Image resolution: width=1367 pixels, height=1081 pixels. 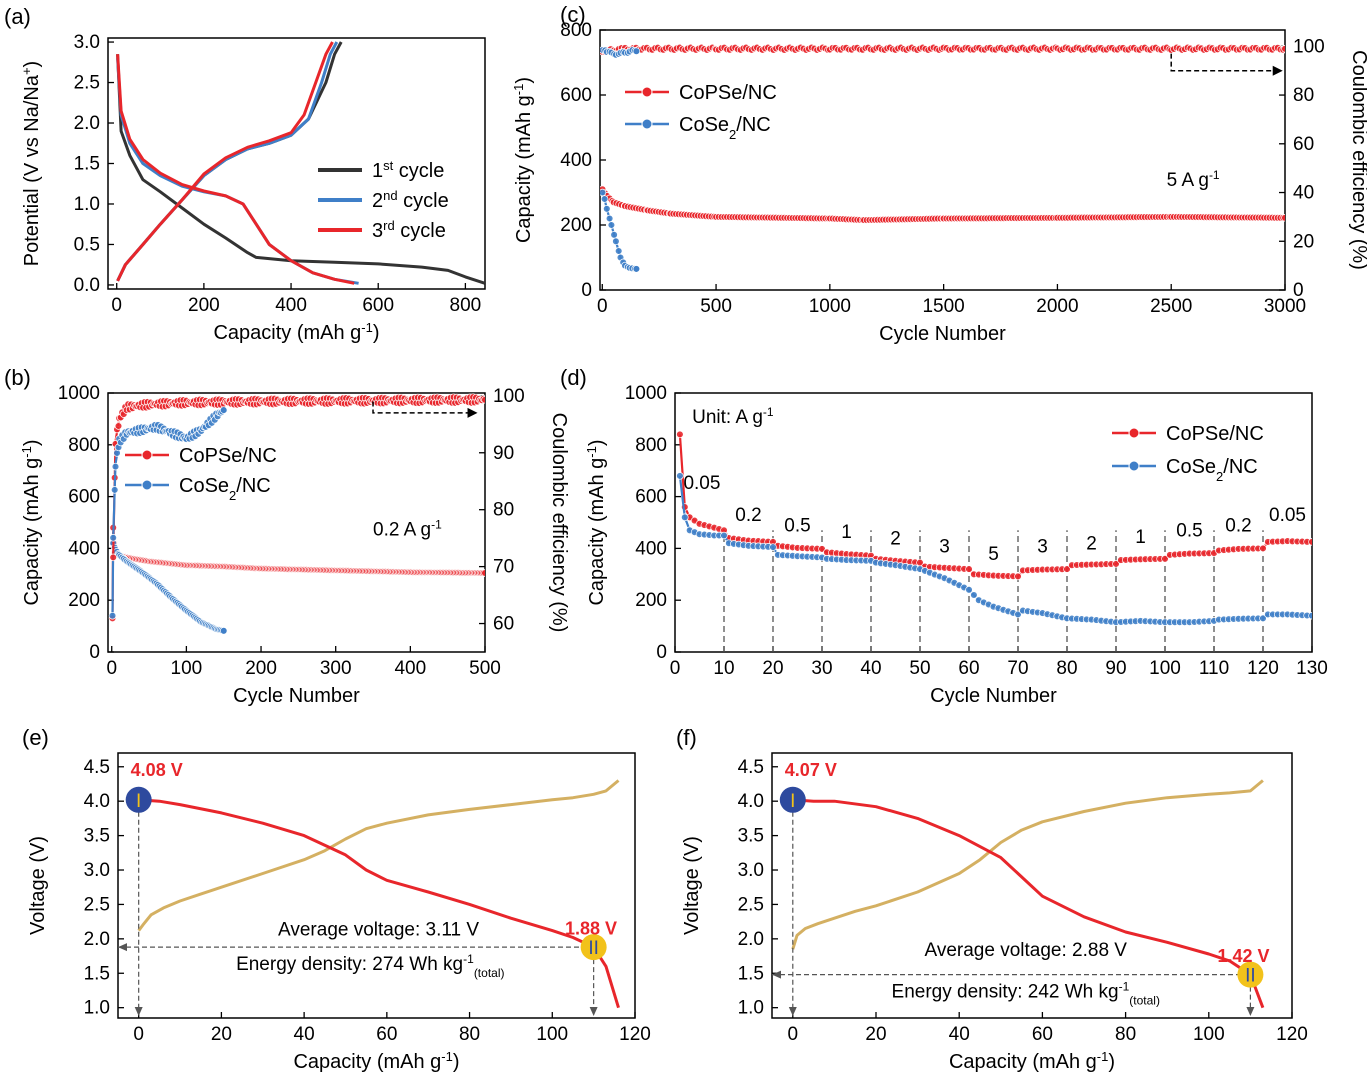 What do you see at coordinates (725, 128) in the screenshot?
I see `legend-label: CoSe2/NC` at bounding box center [725, 128].